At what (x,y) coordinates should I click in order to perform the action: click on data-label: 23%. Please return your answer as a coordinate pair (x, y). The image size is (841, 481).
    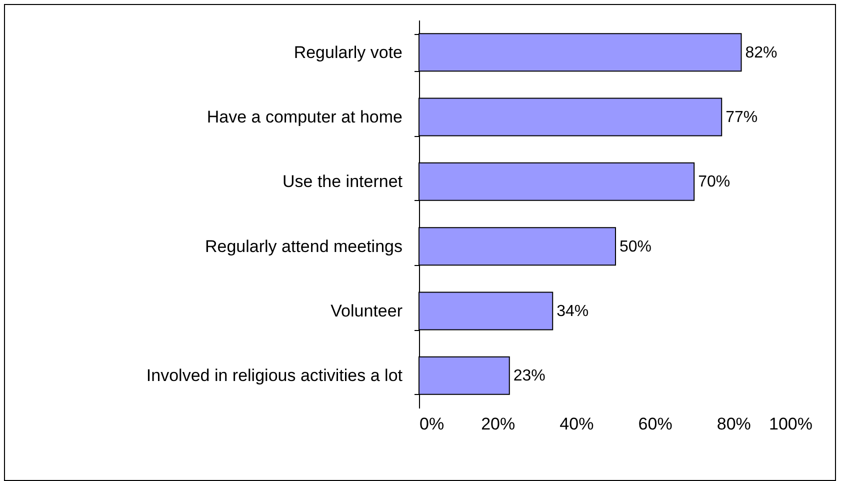
    Looking at the image, I should click on (529, 376).